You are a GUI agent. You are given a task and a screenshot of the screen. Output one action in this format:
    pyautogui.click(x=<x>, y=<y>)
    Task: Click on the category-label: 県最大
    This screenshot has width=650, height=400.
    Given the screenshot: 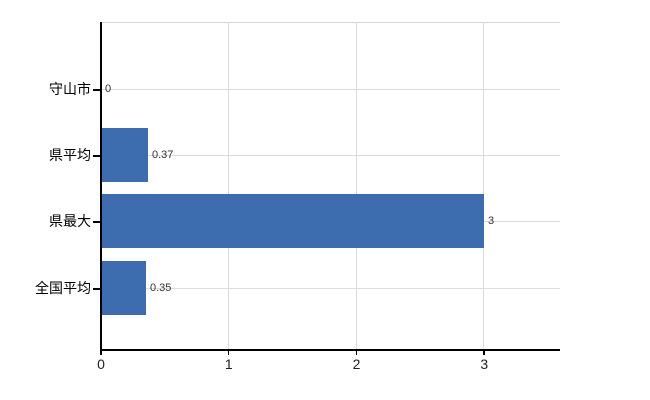 What is the action you would take?
    pyautogui.click(x=70, y=221)
    